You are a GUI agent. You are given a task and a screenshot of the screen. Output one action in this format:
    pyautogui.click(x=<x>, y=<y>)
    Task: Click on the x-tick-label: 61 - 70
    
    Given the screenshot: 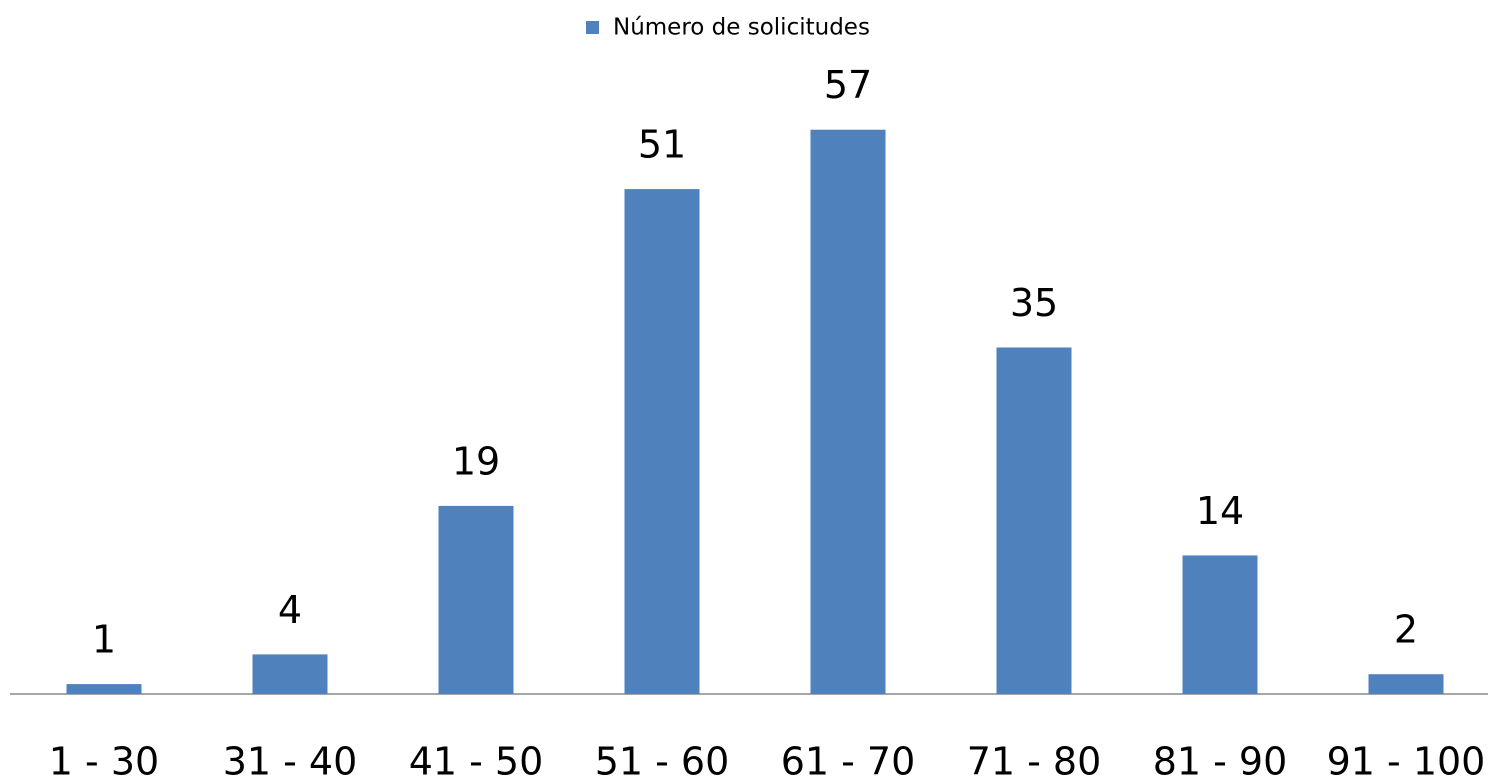 What is the action you would take?
    pyautogui.click(x=848, y=761)
    